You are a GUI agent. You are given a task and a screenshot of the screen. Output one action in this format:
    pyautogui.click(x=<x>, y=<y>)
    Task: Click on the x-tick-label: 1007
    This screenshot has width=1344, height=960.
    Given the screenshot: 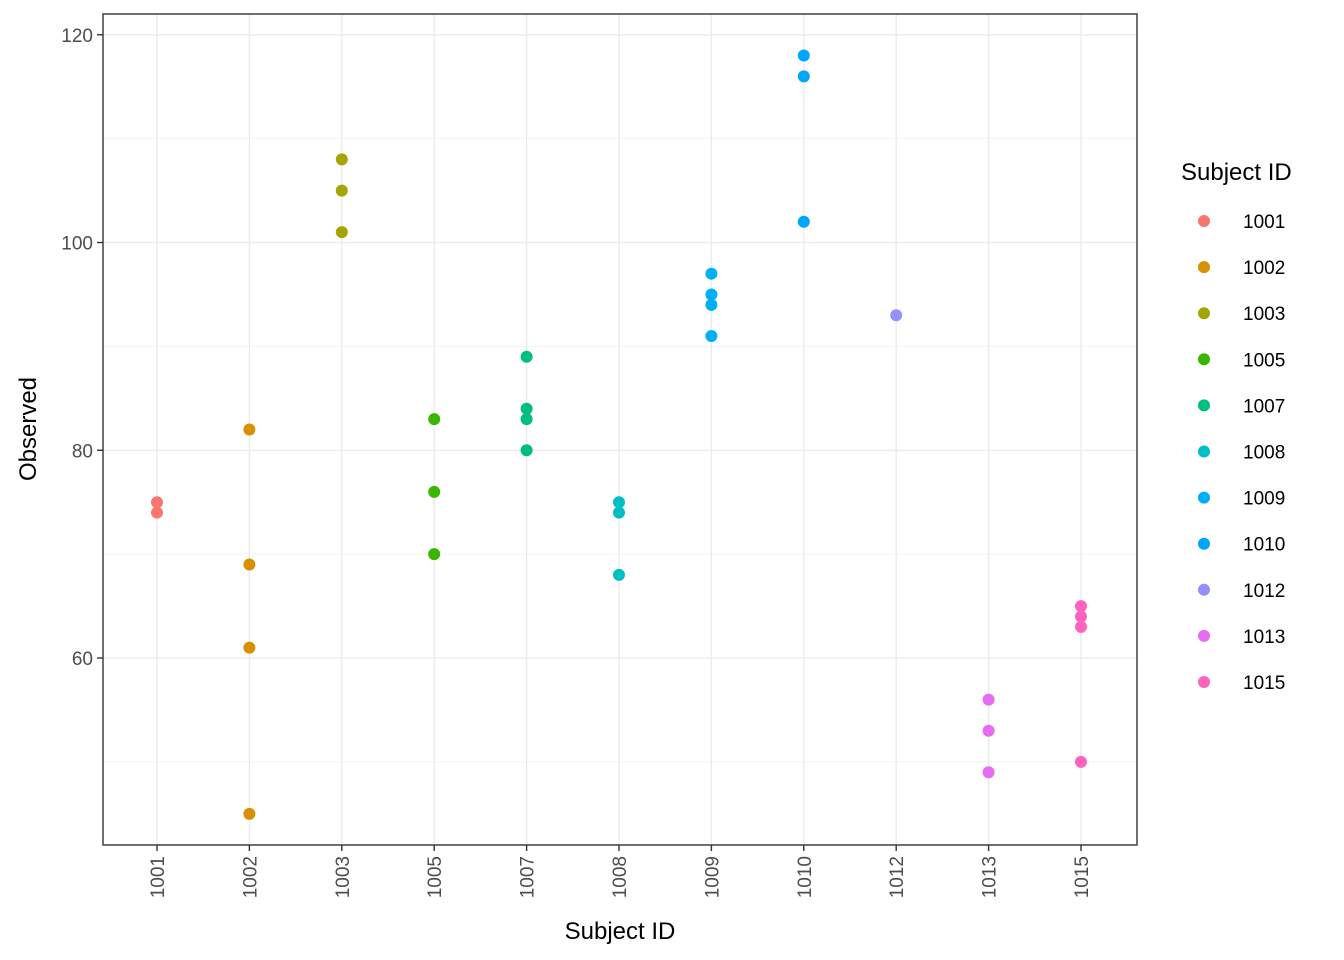 What is the action you would take?
    pyautogui.click(x=528, y=877)
    